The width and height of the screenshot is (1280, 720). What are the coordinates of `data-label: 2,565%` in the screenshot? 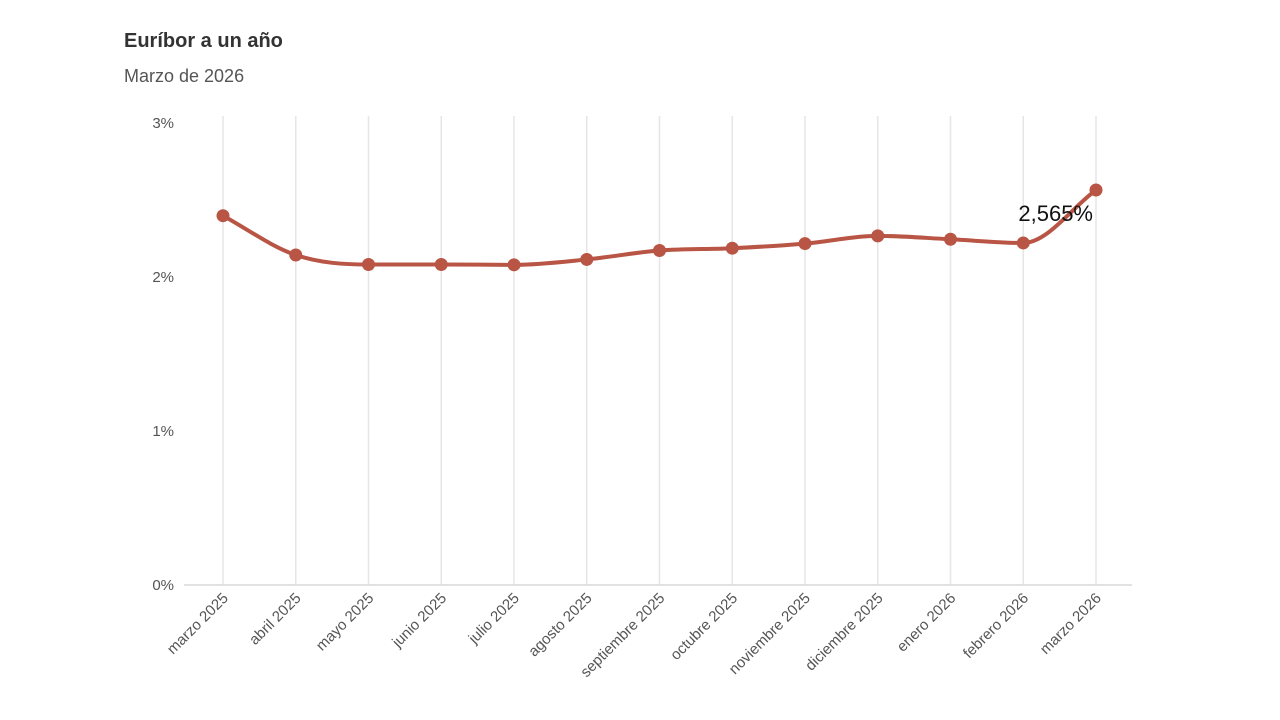 It's located at (1055, 213).